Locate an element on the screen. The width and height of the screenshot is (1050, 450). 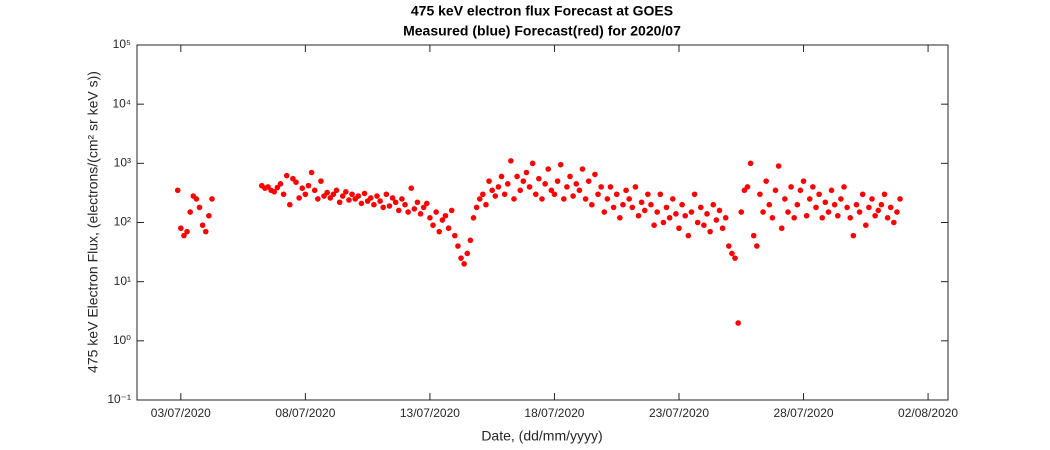
y-tick-label: 10⁻¹ is located at coordinates (119, 399).